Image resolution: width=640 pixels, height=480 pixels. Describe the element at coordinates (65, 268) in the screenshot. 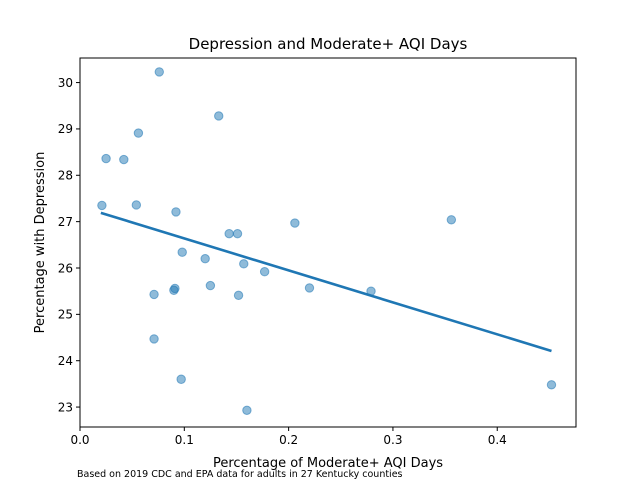

I see `y-tick-label: 26` at that location.